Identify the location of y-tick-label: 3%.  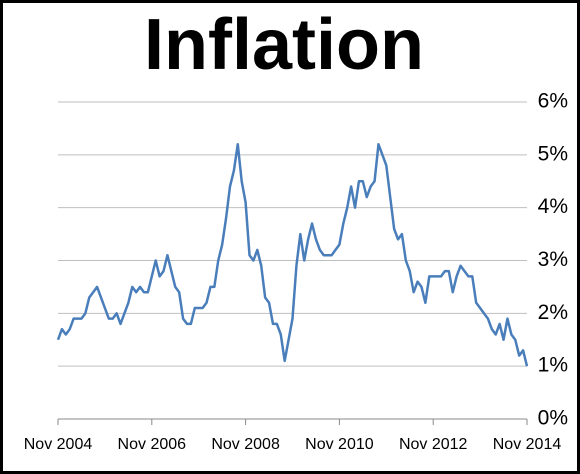
(553, 259).